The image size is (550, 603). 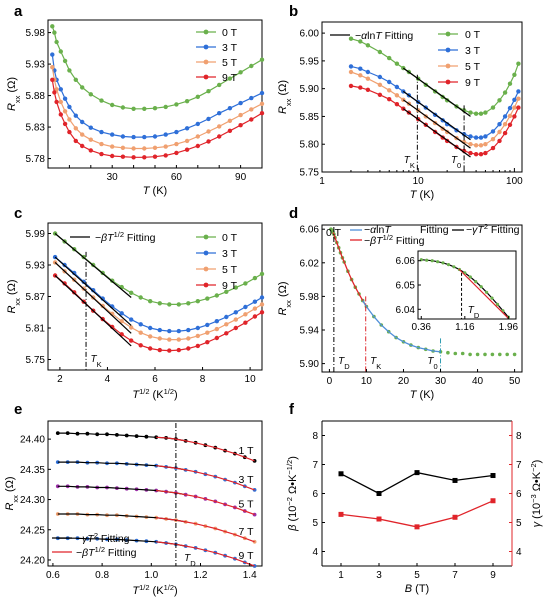 What do you see at coordinates (250, 575) in the screenshot?
I see `e-xtick-label: 1.4` at bounding box center [250, 575].